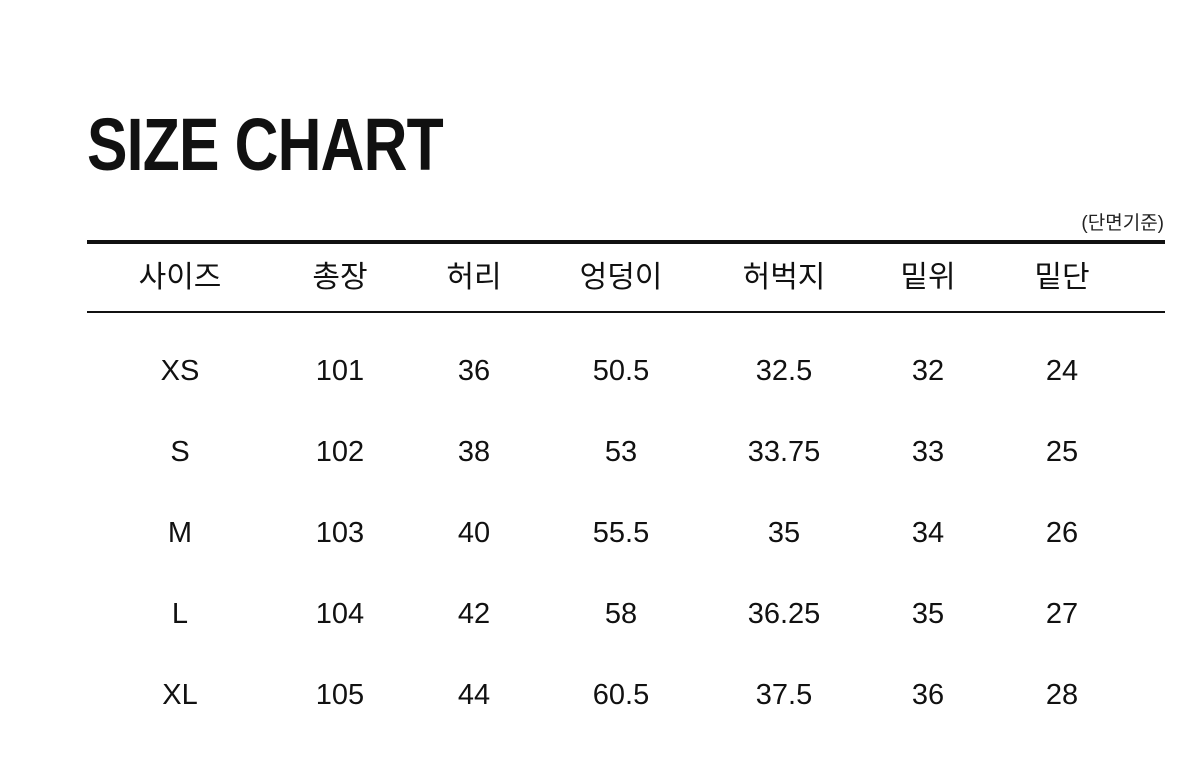 This screenshot has height=771, width=1200. Describe the element at coordinates (180, 452) in the screenshot. I see `size-label: S` at that location.